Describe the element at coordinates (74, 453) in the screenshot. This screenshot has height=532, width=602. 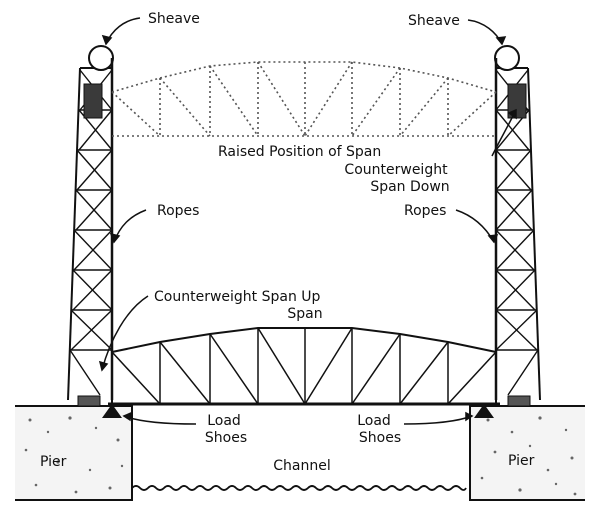
I see `pier-left` at that location.